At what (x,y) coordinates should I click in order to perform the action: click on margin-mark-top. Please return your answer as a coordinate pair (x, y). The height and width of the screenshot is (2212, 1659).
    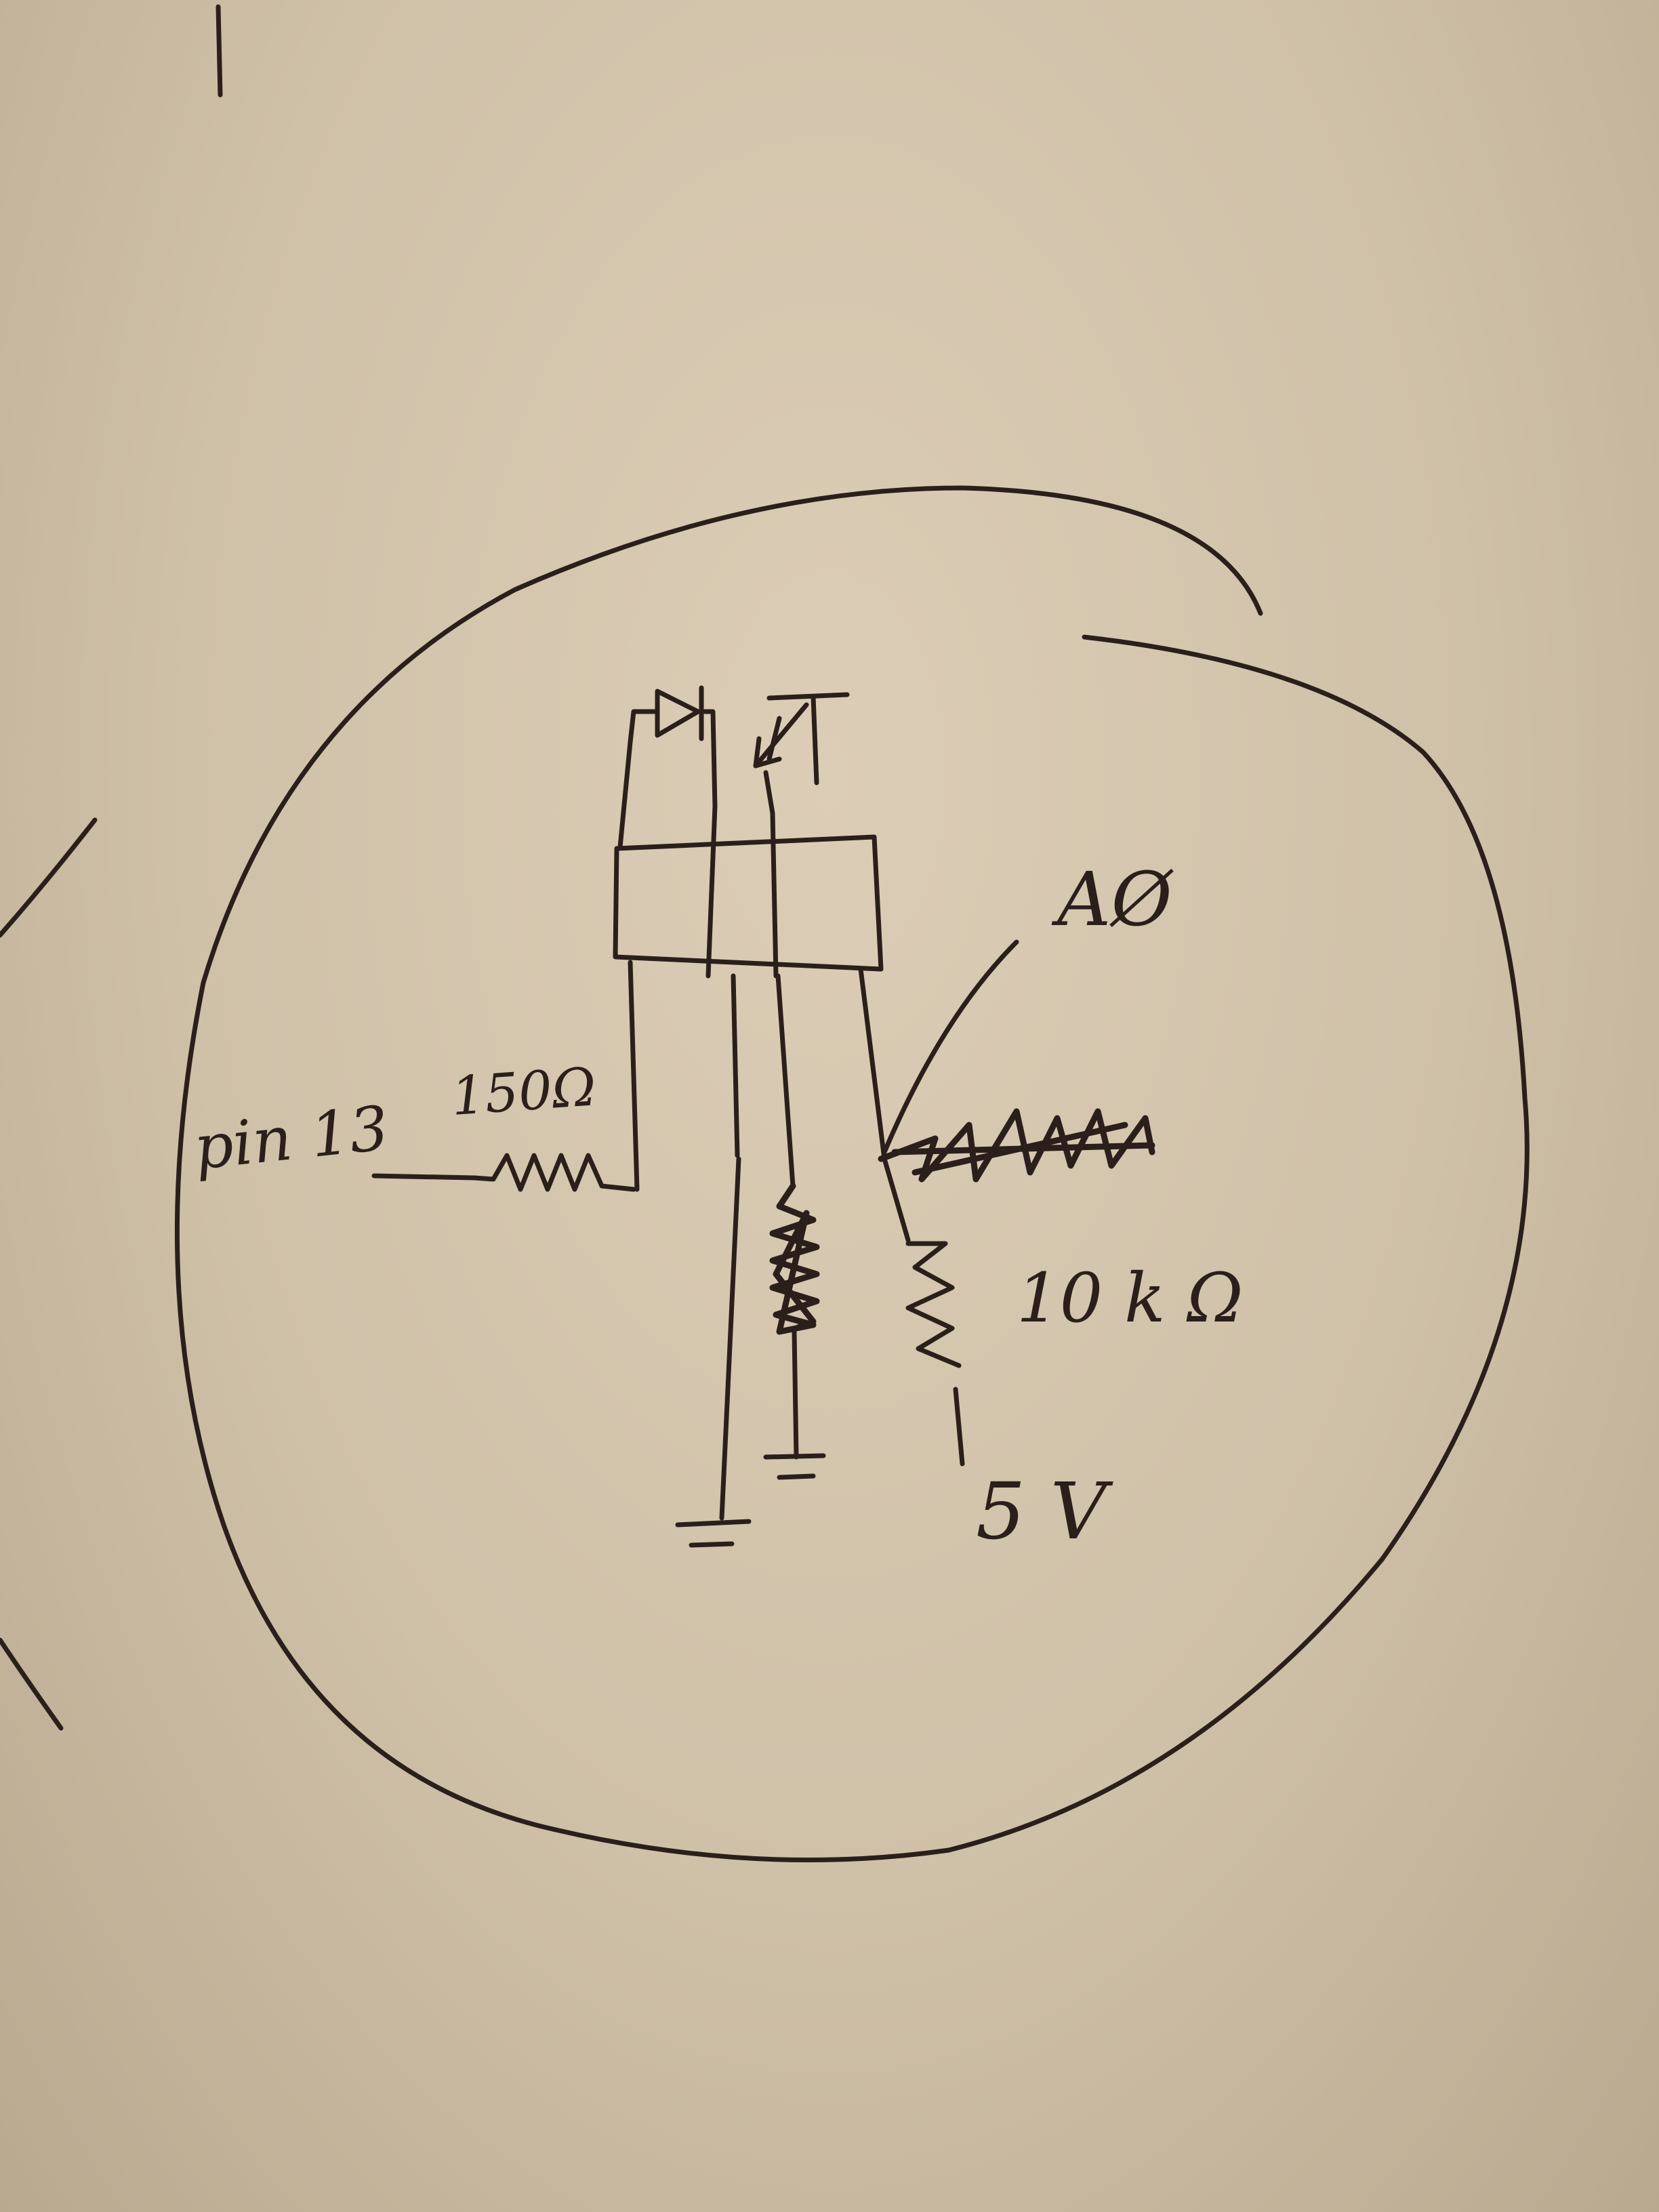
    Looking at the image, I should click on (220, 51).